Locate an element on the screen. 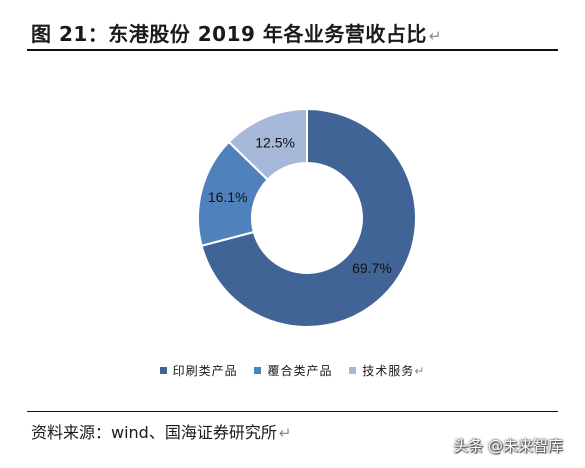 This screenshot has width=585, height=468. chart-title: 图 21：东港股份 2019 年各业务营收占比 ↵ is located at coordinates (236, 32).